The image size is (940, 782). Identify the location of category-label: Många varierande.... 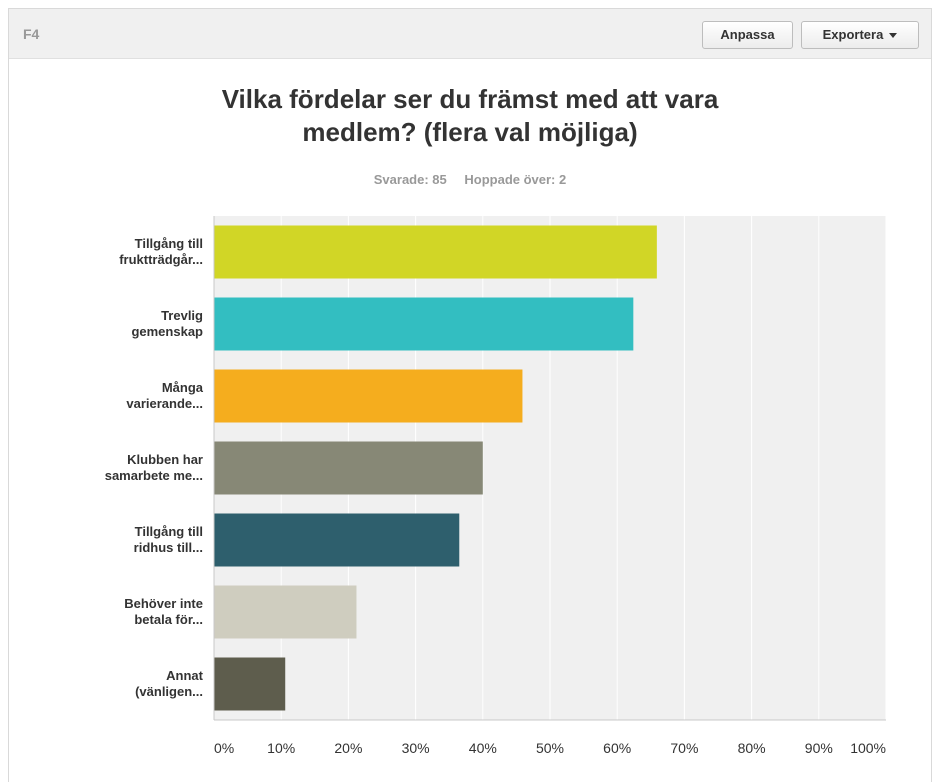
(164, 395).